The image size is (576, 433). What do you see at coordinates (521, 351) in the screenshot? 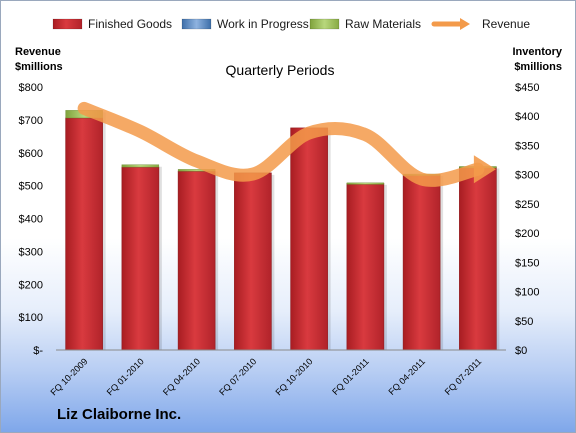
I see `right-tick-label: $0` at bounding box center [521, 351].